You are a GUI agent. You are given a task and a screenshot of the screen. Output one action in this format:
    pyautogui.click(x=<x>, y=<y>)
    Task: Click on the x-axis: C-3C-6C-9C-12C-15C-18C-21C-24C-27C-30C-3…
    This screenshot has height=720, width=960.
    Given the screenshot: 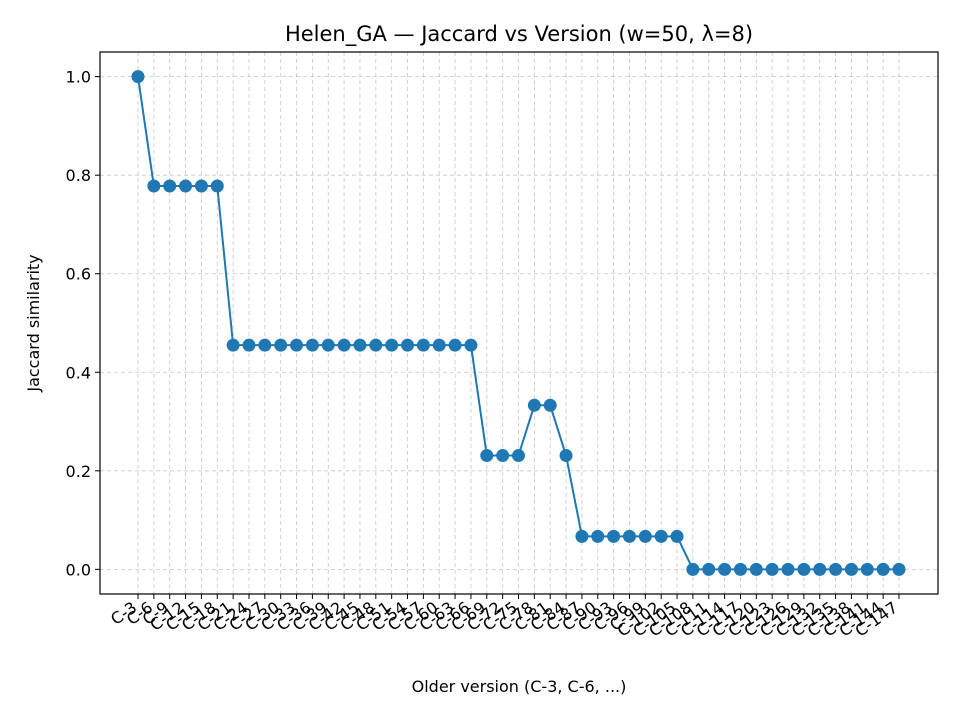 What is the action you would take?
    pyautogui.click(x=504, y=617)
    